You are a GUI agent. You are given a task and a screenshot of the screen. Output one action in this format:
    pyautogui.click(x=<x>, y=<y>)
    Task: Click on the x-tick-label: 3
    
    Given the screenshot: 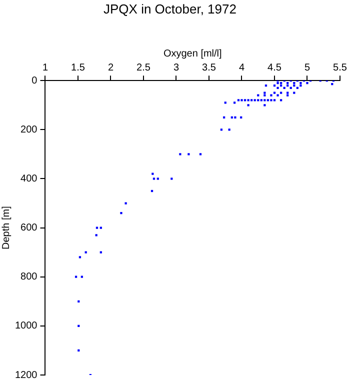 What is the action you would take?
    pyautogui.click(x=176, y=68)
    